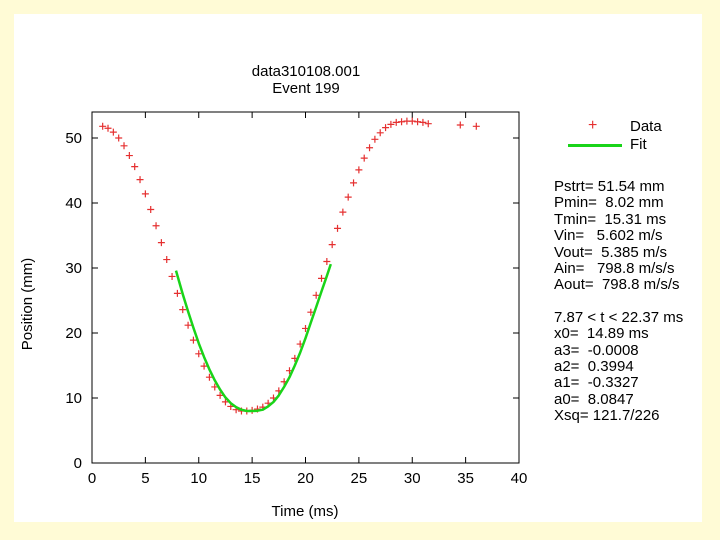 This screenshot has width=720, height=540. What do you see at coordinates (614, 269) in the screenshot?
I see `stat-ain: Ain= 798.8 m/s/s` at bounding box center [614, 269].